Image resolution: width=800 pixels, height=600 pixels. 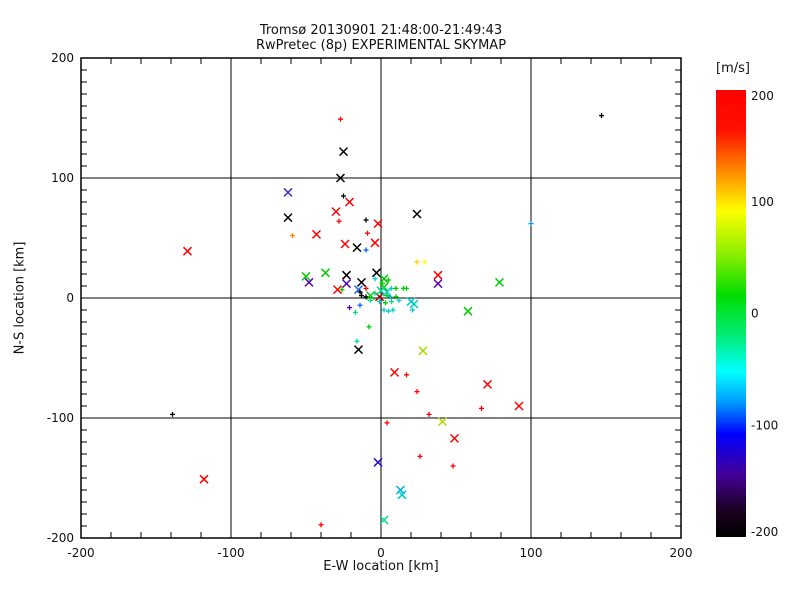 What do you see at coordinates (70, 298) in the screenshot?
I see `y-tick-label: 0` at bounding box center [70, 298].